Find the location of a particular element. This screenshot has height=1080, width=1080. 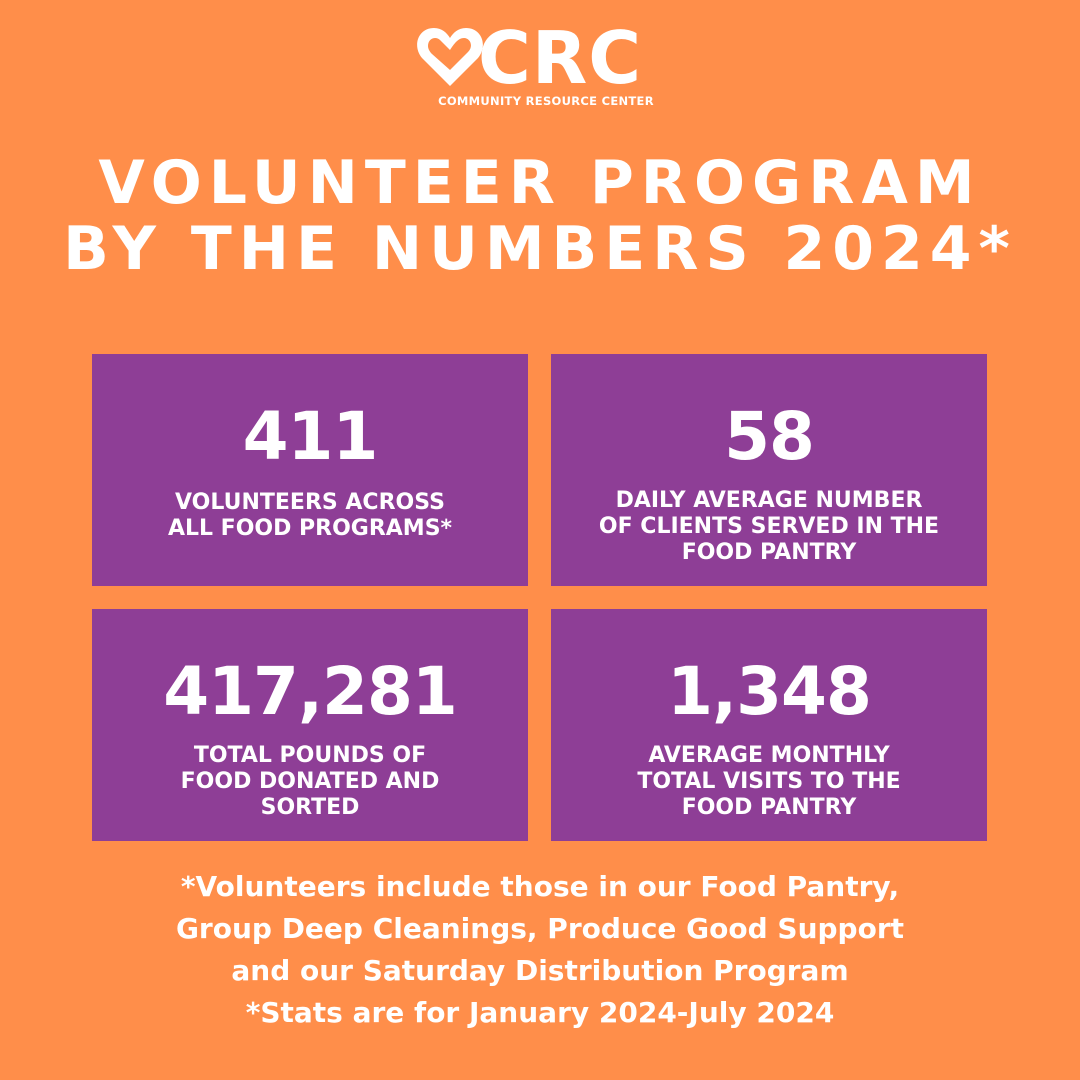

stat-label-line: FOOD DONATED AND is located at coordinates (310, 781).